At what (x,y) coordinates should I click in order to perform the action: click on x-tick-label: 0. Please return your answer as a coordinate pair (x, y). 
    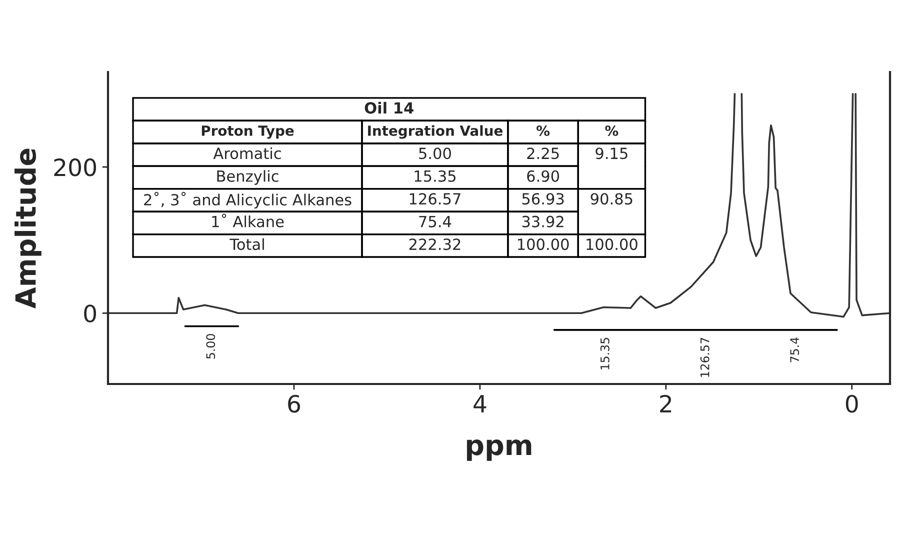
    Looking at the image, I should click on (852, 403).